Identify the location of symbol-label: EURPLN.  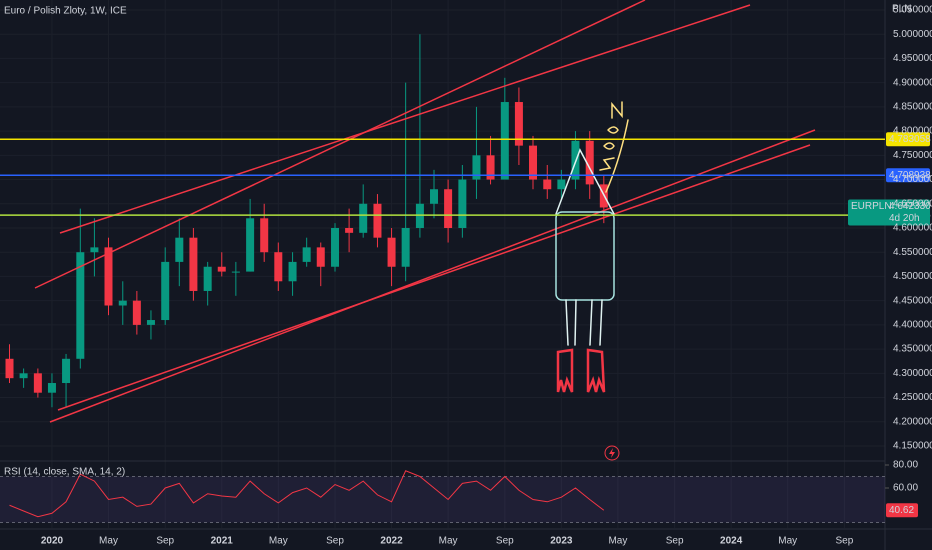
(871, 206).